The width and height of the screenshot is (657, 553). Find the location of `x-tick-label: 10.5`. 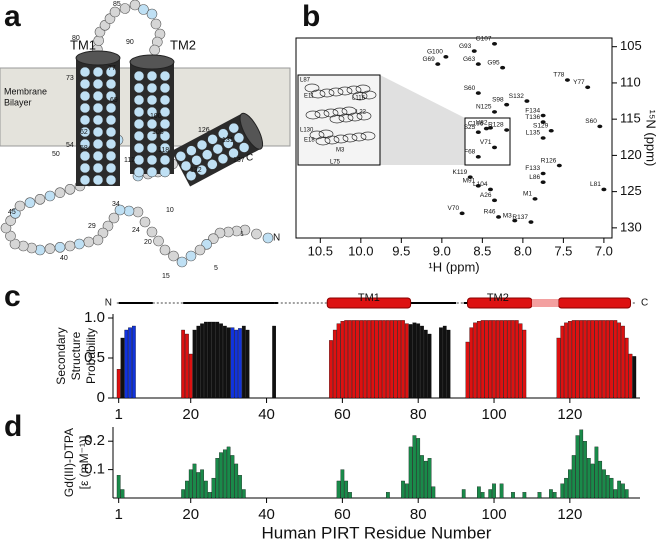

x-tick-label: 10.5 is located at coordinates (320, 250).